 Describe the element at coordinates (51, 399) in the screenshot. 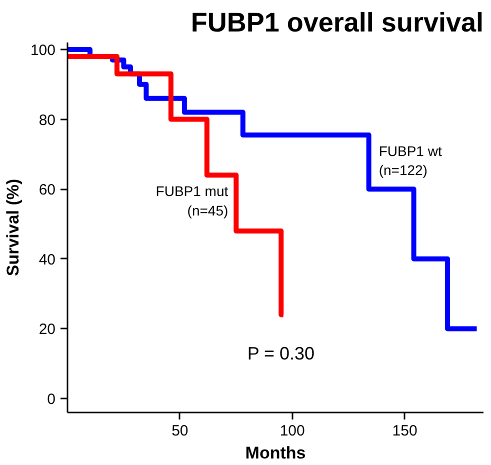

I see `y-tick-label: 0` at that location.